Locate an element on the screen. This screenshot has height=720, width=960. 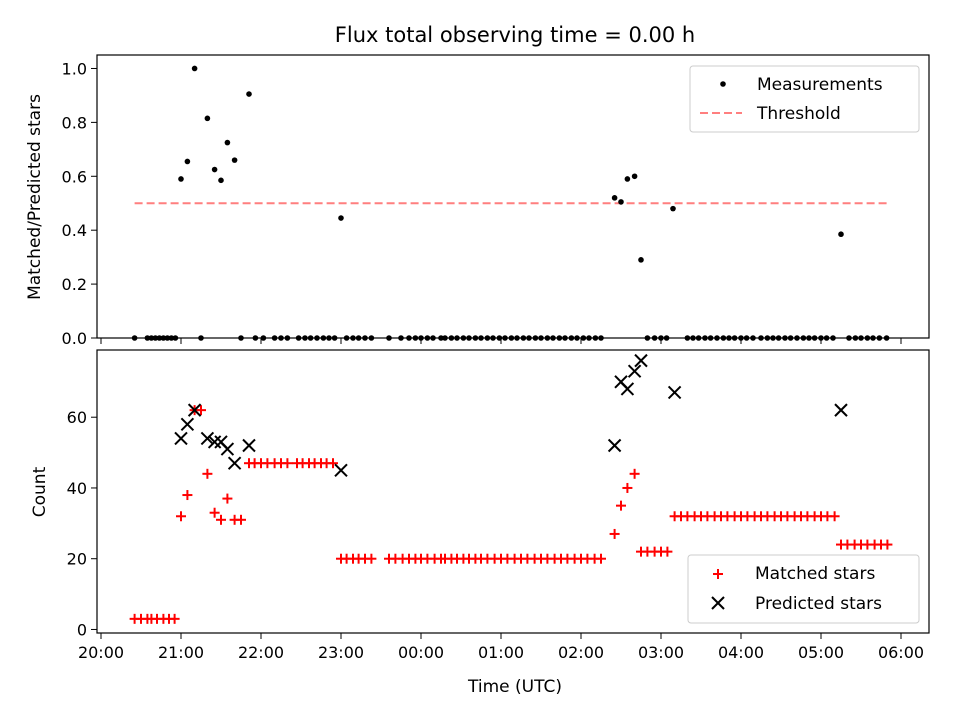
legend-measurements-marker is located at coordinates (723, 84).